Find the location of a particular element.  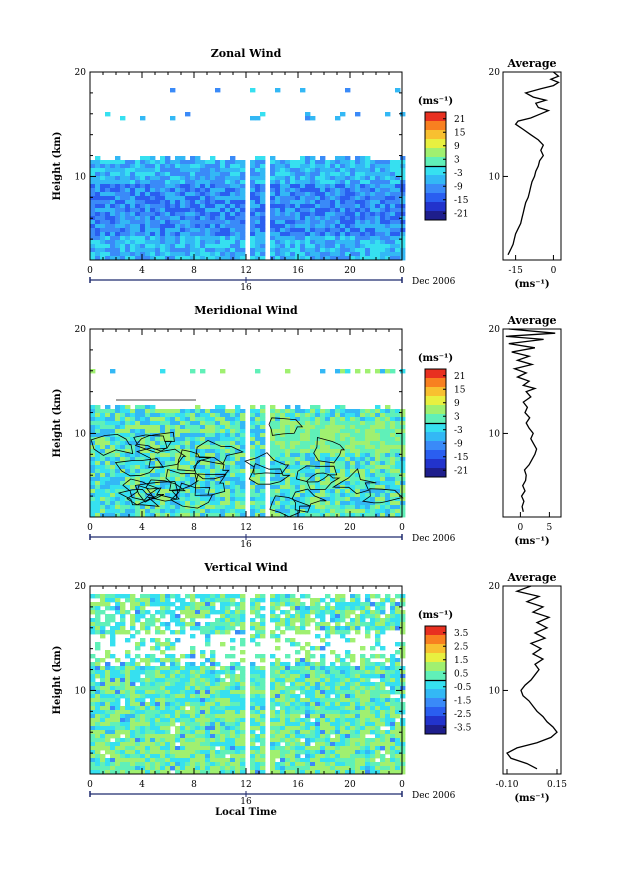

profile-y-tick-label: 20 is located at coordinates (495, 73).